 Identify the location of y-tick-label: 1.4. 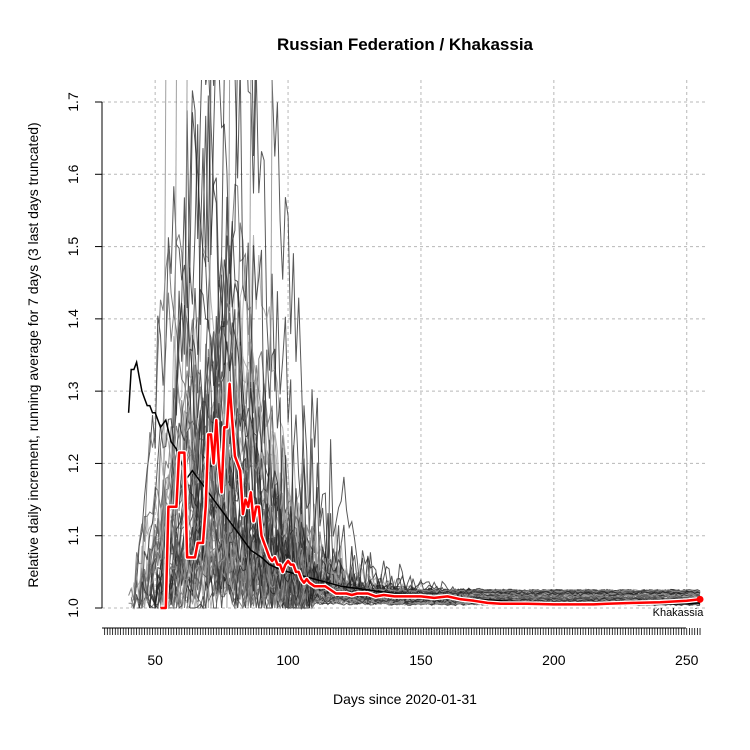
(73, 319).